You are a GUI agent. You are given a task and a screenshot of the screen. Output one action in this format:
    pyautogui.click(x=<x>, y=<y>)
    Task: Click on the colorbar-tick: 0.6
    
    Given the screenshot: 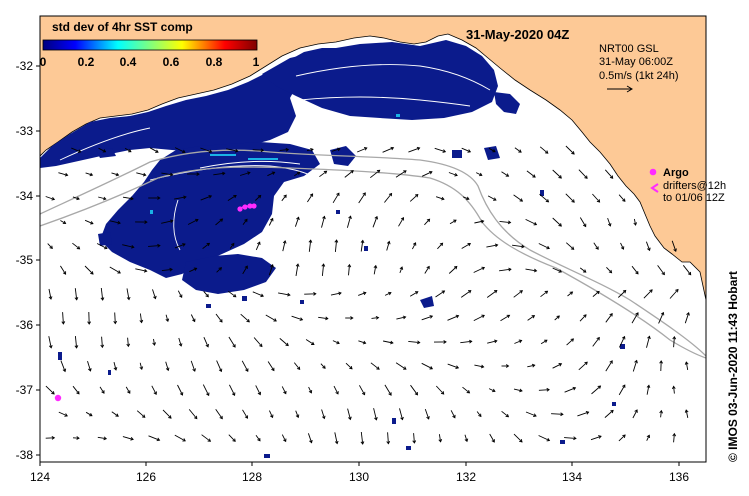 What is the action you would take?
    pyautogui.click(x=171, y=62)
    